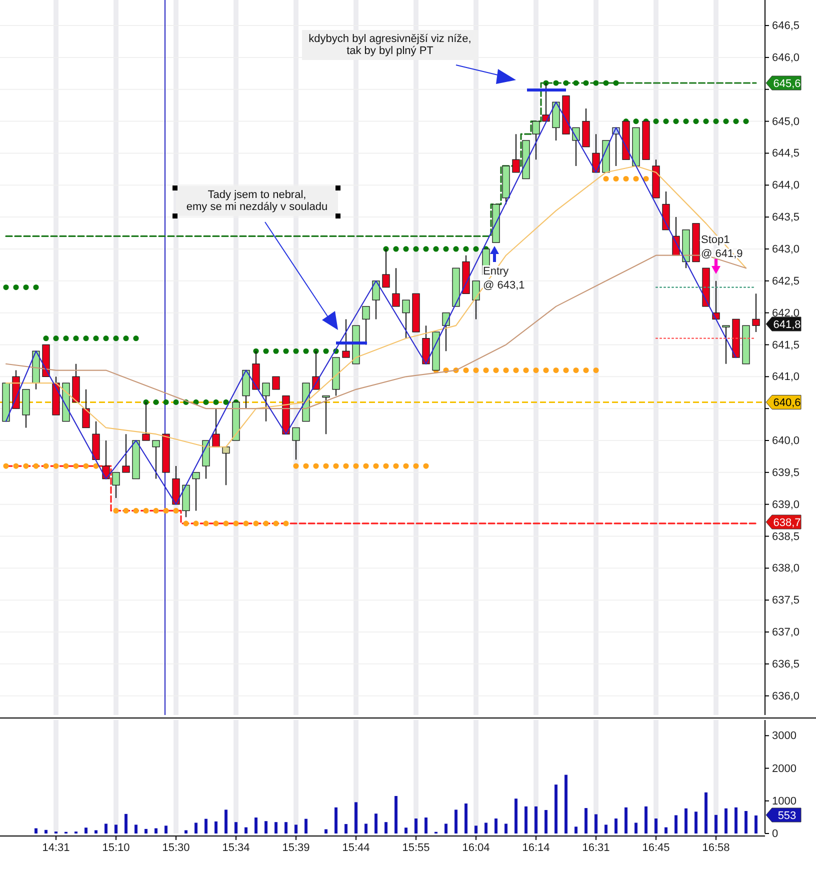  I want to click on x-tick-label: 15:34, so click(236, 848).